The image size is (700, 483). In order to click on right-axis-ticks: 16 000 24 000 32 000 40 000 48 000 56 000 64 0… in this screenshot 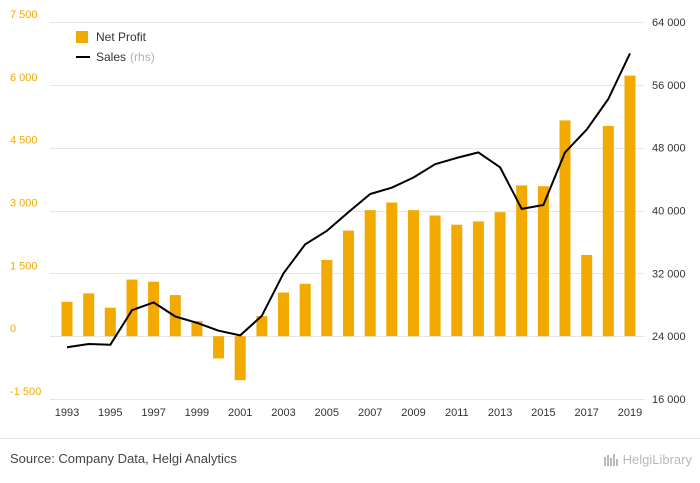, I will do `click(669, 211)`.